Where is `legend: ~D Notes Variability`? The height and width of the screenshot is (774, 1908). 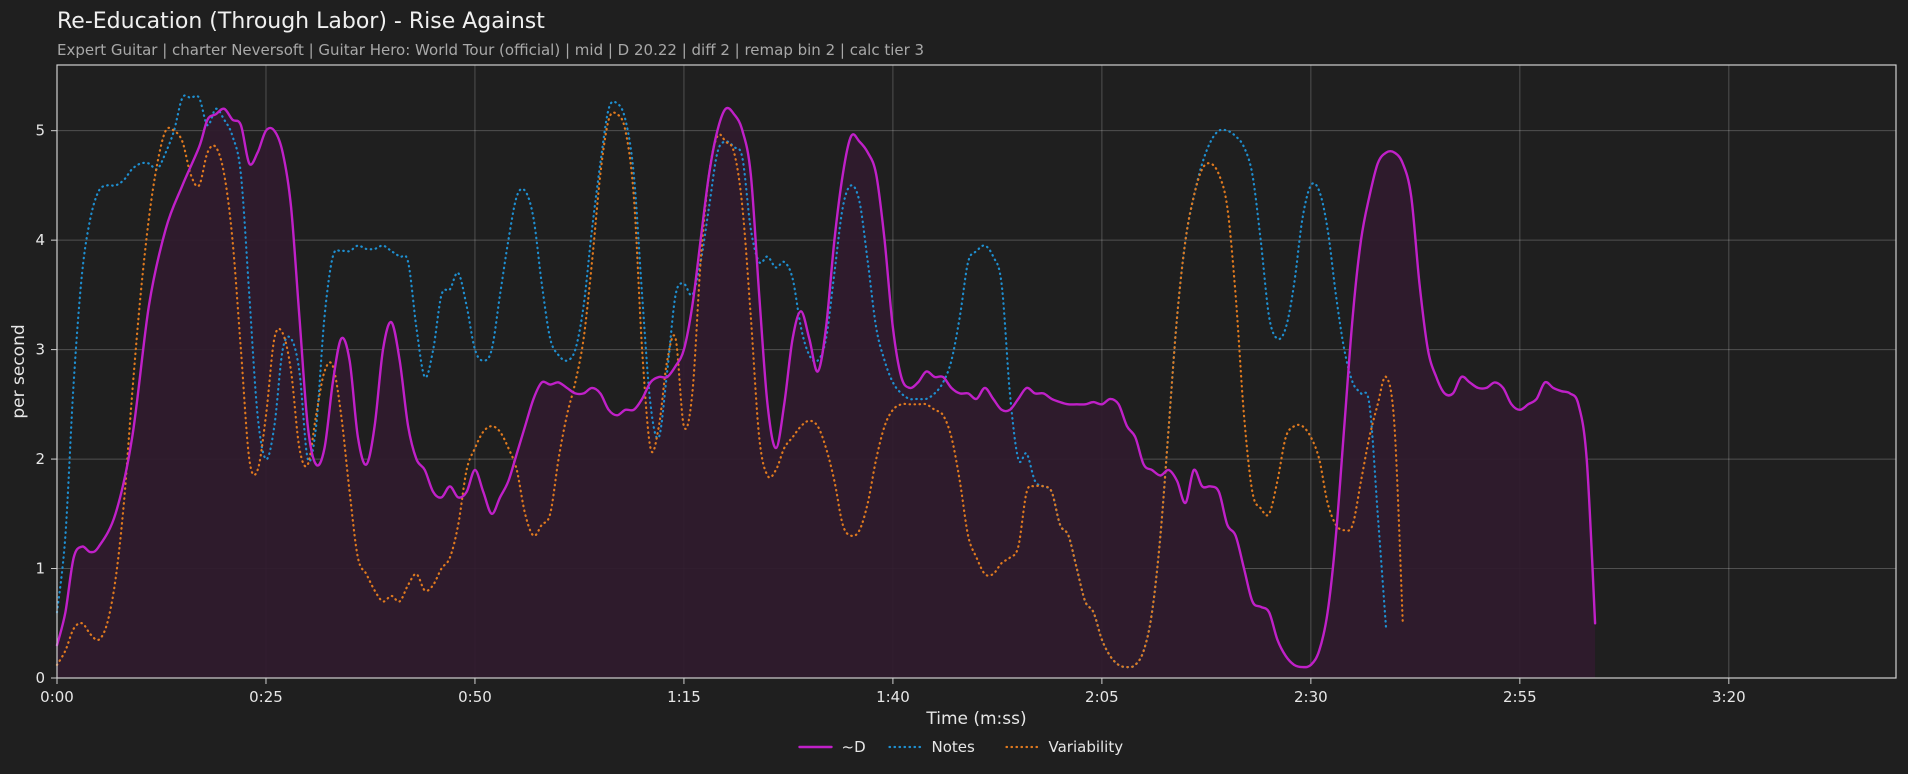 legend: ~D Notes Variability is located at coordinates (961, 747).